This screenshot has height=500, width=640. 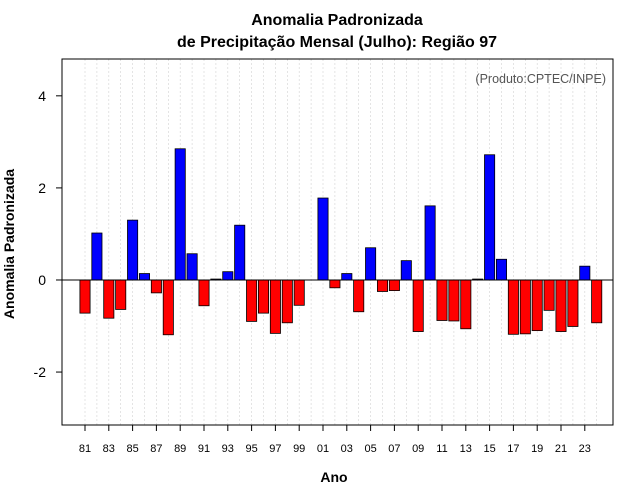 What do you see at coordinates (132, 449) in the screenshot?
I see `x-tick-label: 85` at bounding box center [132, 449].